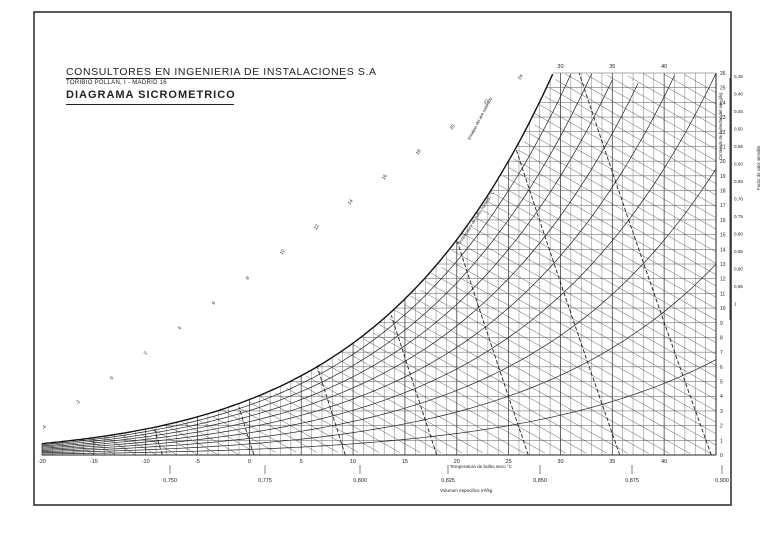 This screenshot has width=768, height=543. What do you see at coordinates (150, 104) in the screenshot?
I see `title-underline` at bounding box center [150, 104].